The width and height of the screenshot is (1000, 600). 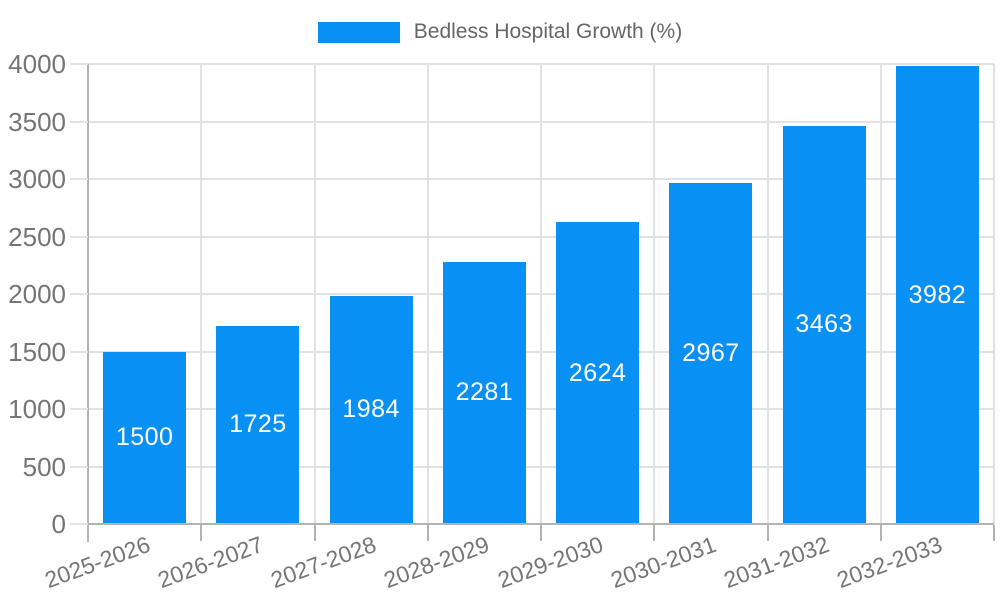 I want to click on bar: 1500, so click(x=145, y=437).